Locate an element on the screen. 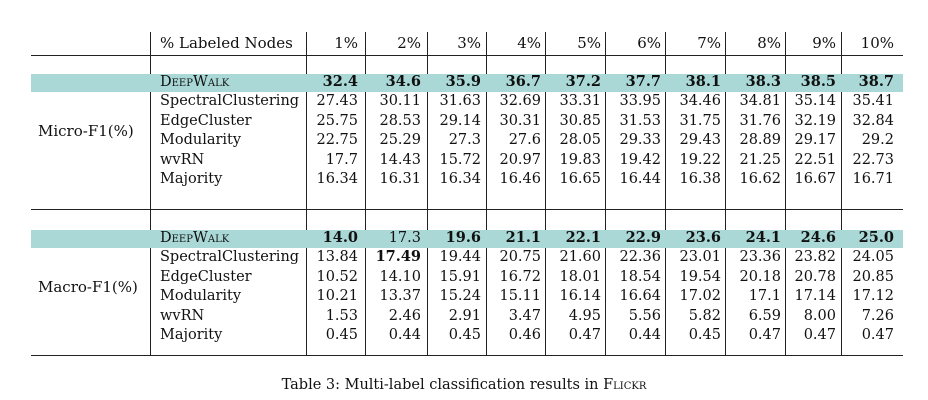  value-cell: 14.10 is located at coordinates (400, 276).